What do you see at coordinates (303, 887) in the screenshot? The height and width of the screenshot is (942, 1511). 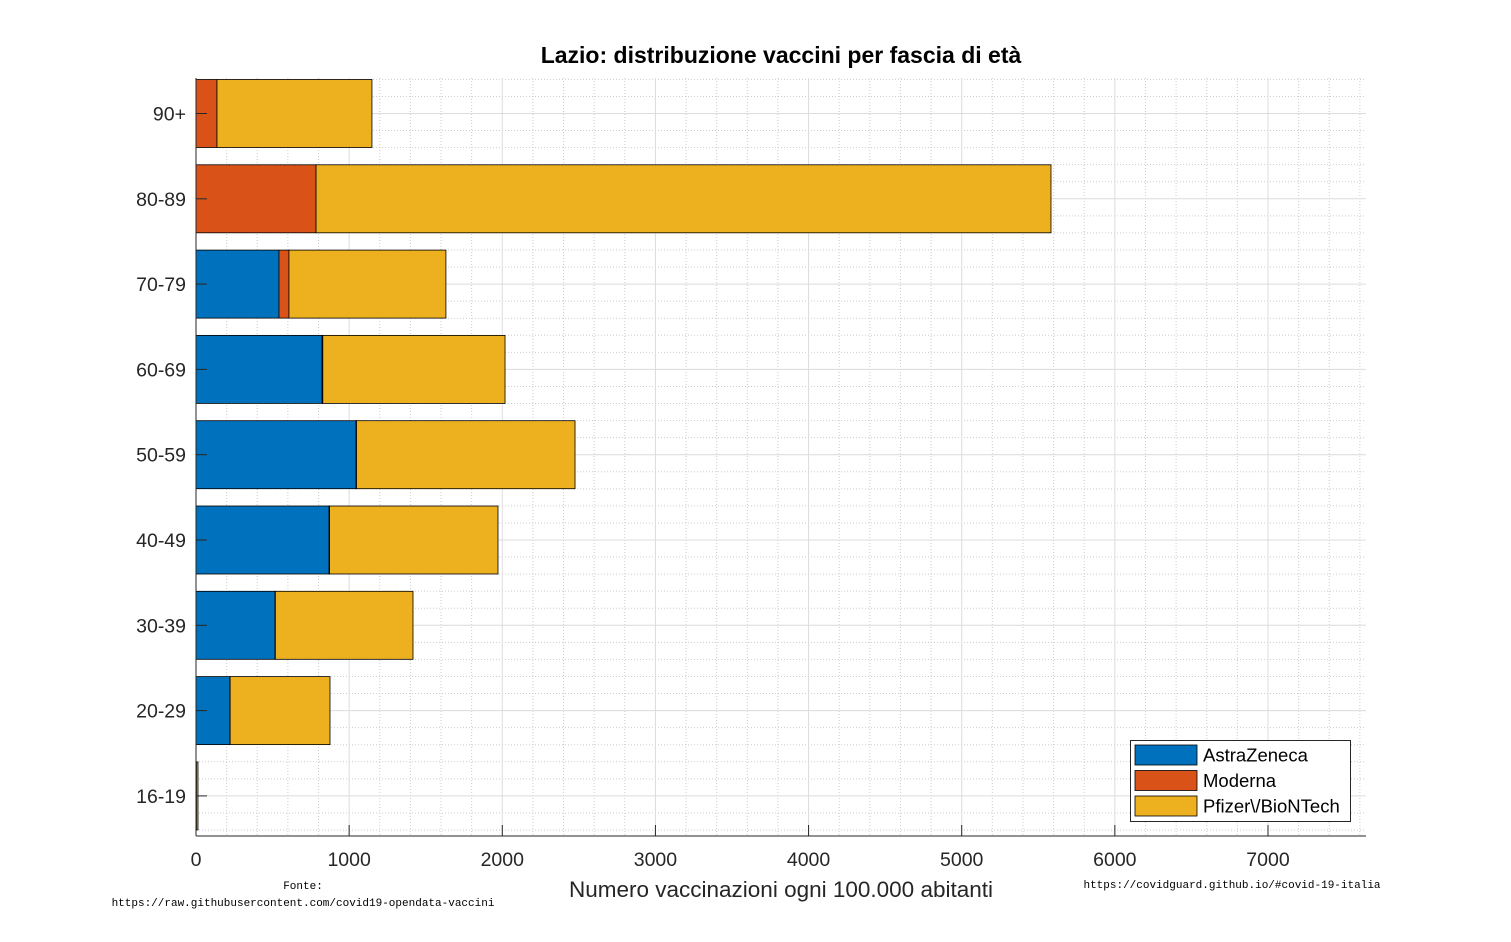 I see `source-label: Fonte:` at bounding box center [303, 887].